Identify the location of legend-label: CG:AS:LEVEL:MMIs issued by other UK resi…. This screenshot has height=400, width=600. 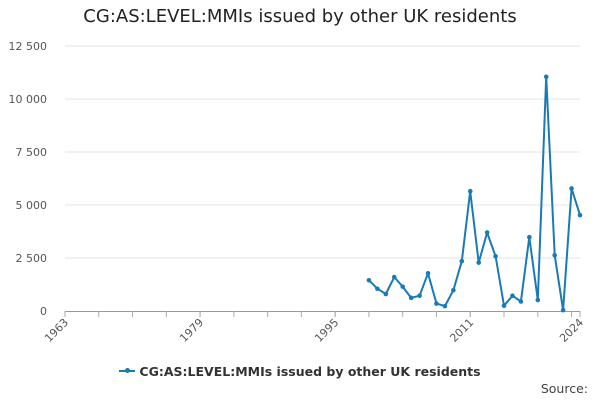
(310, 371).